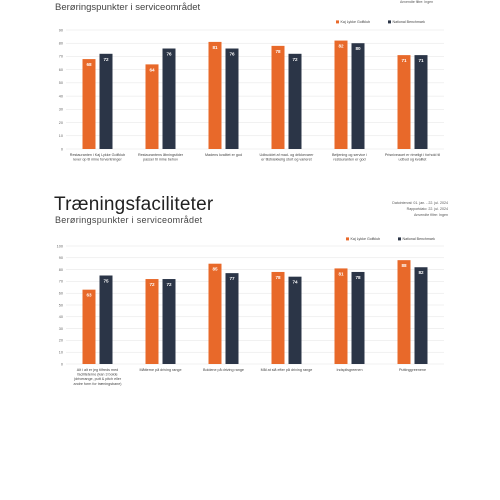 The image size is (500, 500). Describe the element at coordinates (97, 375) in the screenshot. I see `category-label: faciliteterne (kan 3 bolde` at that location.